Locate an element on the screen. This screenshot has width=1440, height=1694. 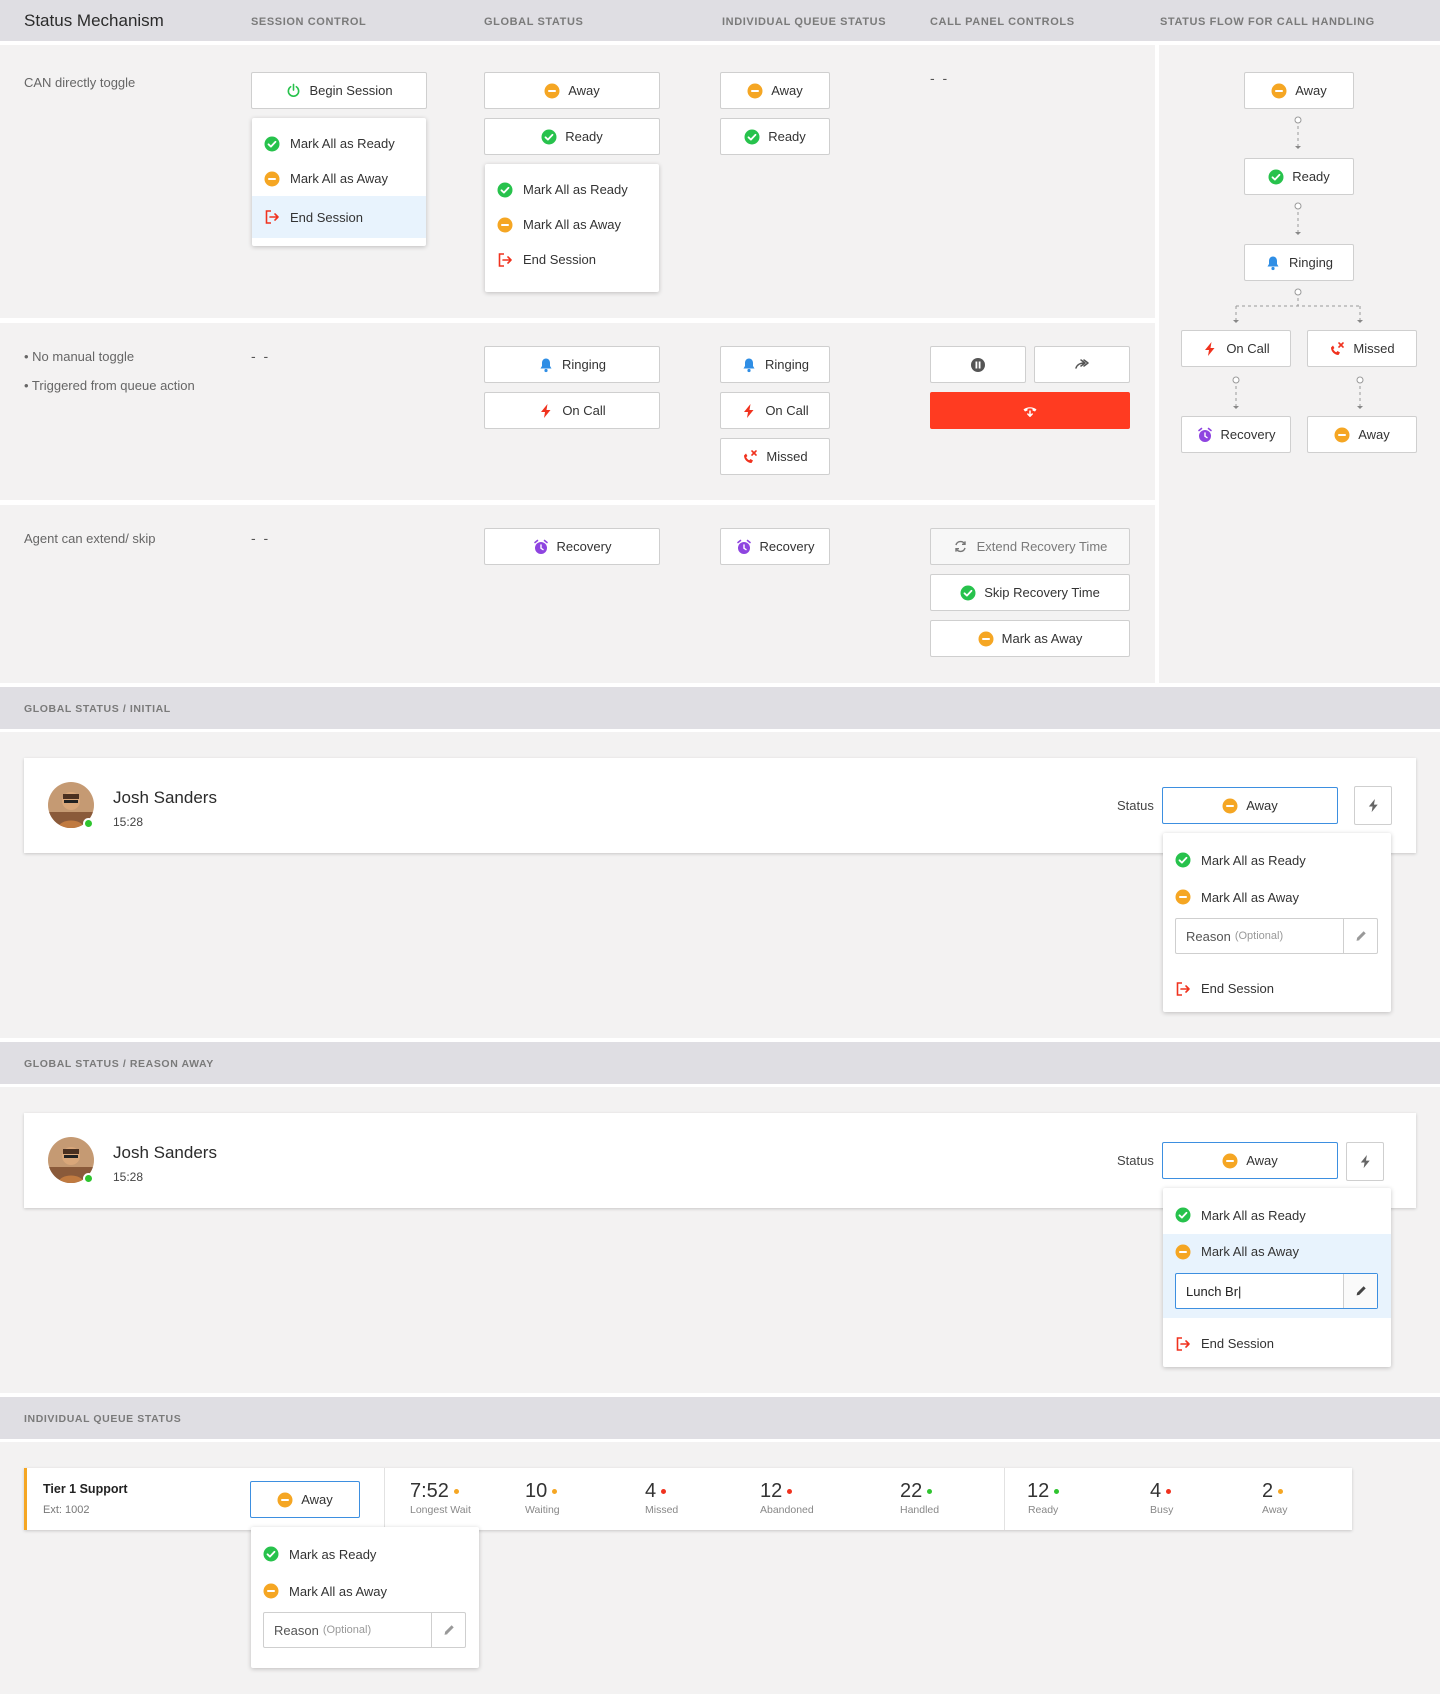
reason-value: Lunch Br| is located at coordinates (1214, 1291).